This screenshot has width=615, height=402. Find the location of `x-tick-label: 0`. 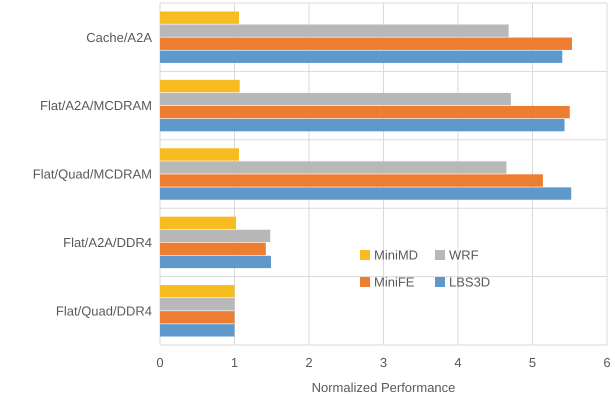

x-tick-label: 0 is located at coordinates (160, 362).